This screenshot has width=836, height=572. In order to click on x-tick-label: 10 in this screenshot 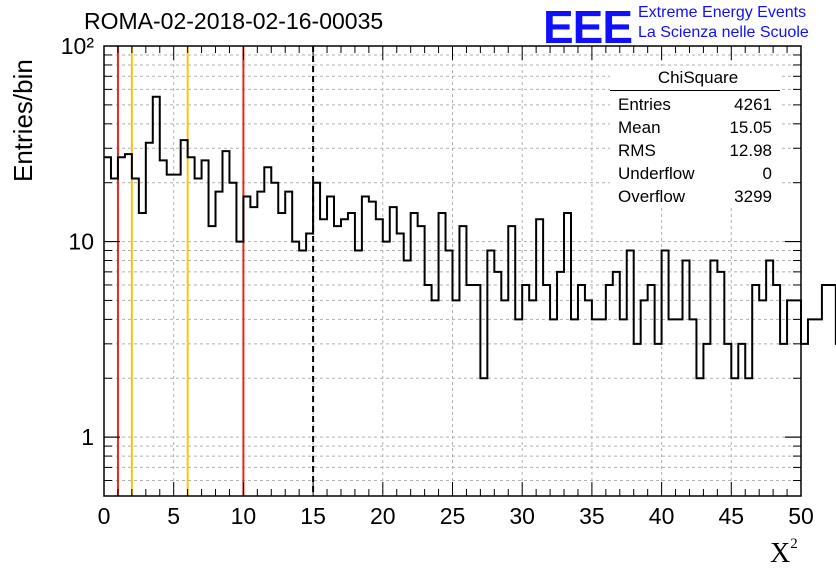, I will do `click(244, 516)`.